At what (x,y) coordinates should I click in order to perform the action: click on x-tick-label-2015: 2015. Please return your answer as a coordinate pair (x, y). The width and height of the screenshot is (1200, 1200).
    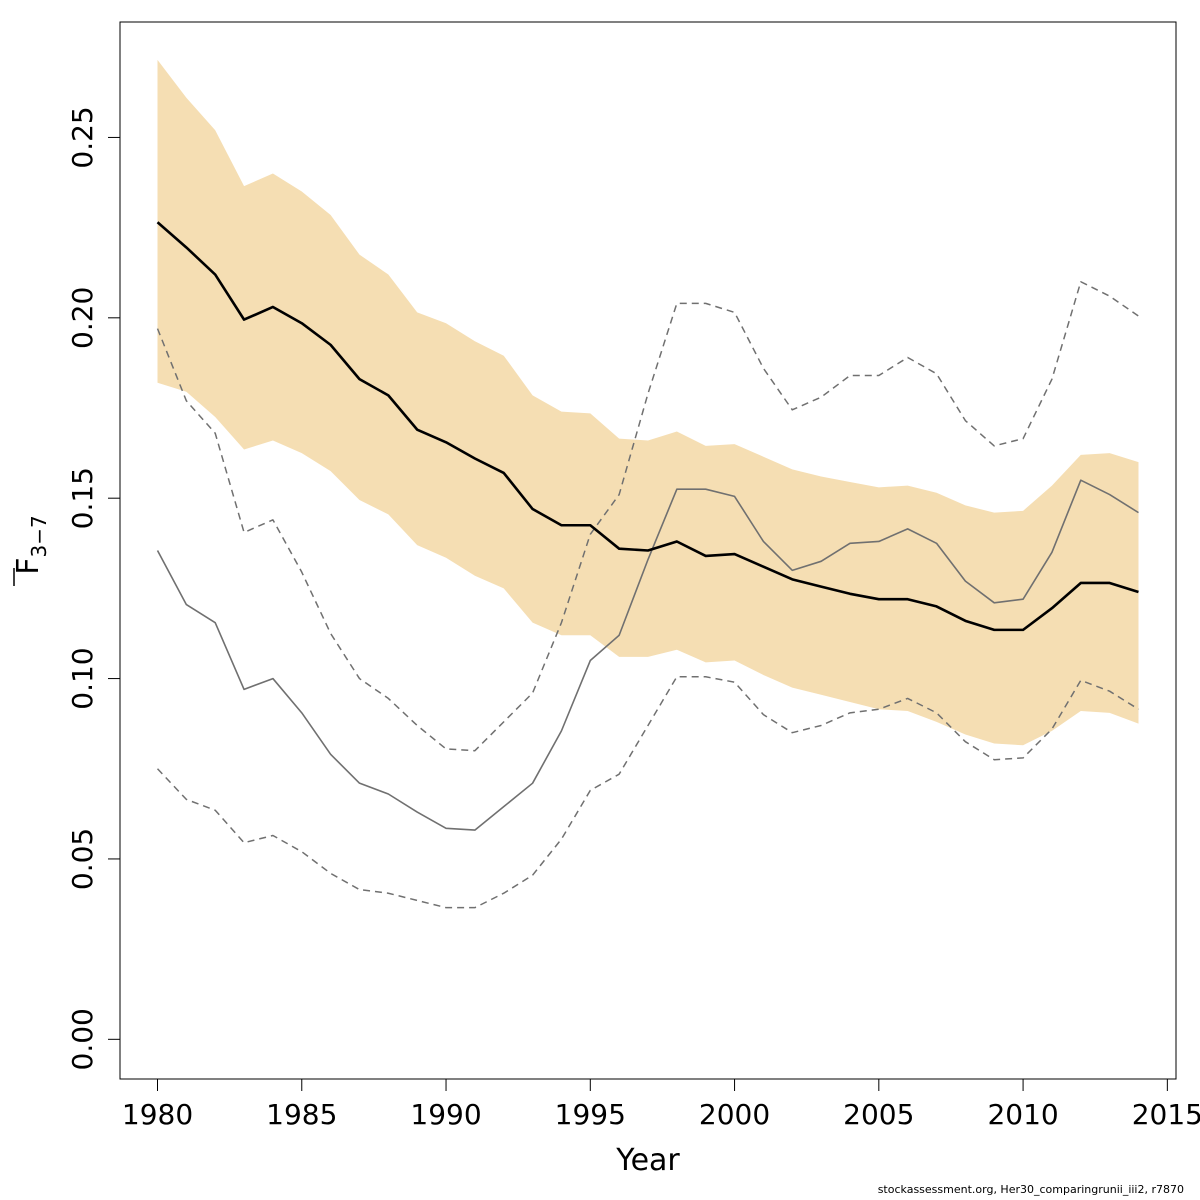
    Looking at the image, I should click on (1166, 1114).